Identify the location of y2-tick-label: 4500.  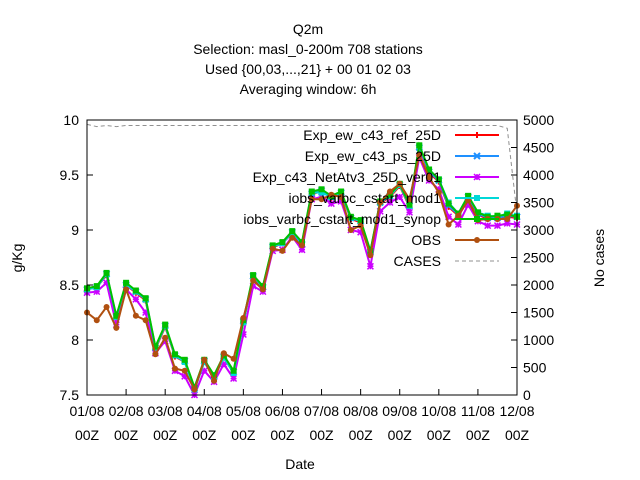
(538, 148).